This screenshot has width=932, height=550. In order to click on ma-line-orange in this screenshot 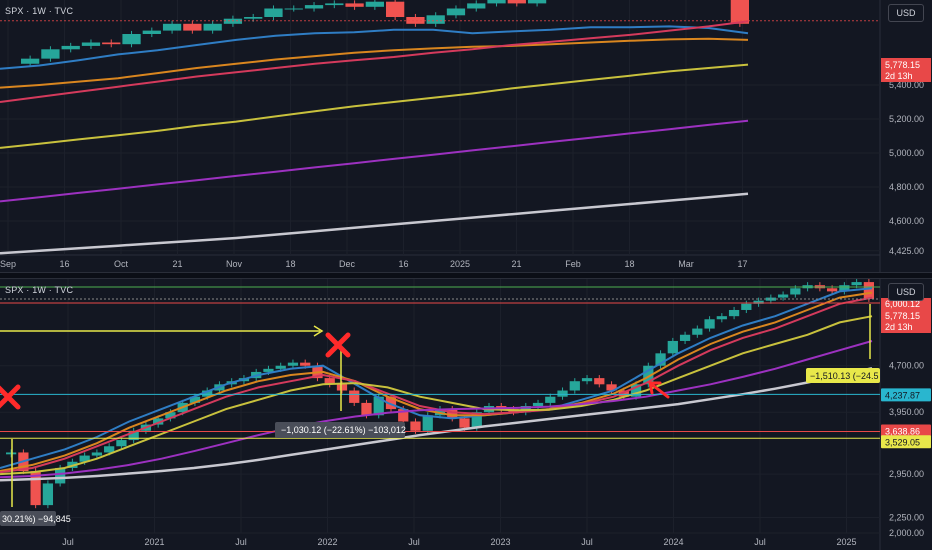, I will do `click(374, 63)`.